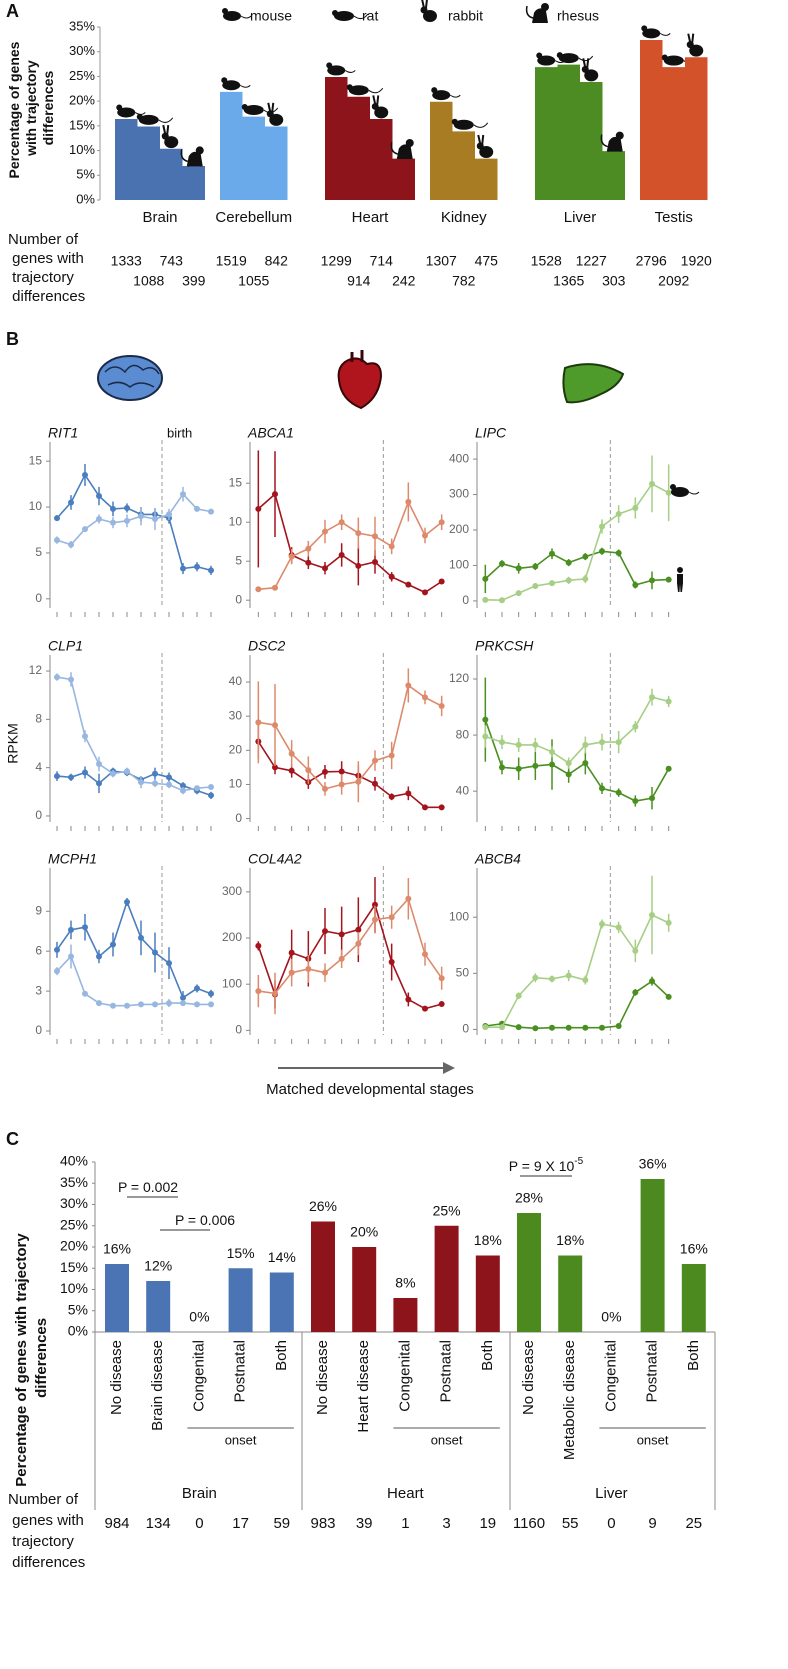 The image size is (788, 1669). Describe the element at coordinates (485, 146) in the screenshot. I see `rabbit-icon` at that location.